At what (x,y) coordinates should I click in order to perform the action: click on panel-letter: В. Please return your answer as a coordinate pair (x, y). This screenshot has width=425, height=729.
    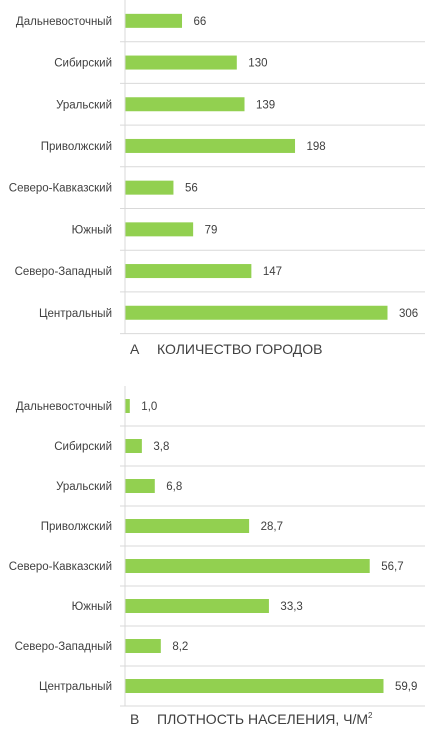
    Looking at the image, I should click on (134, 719).